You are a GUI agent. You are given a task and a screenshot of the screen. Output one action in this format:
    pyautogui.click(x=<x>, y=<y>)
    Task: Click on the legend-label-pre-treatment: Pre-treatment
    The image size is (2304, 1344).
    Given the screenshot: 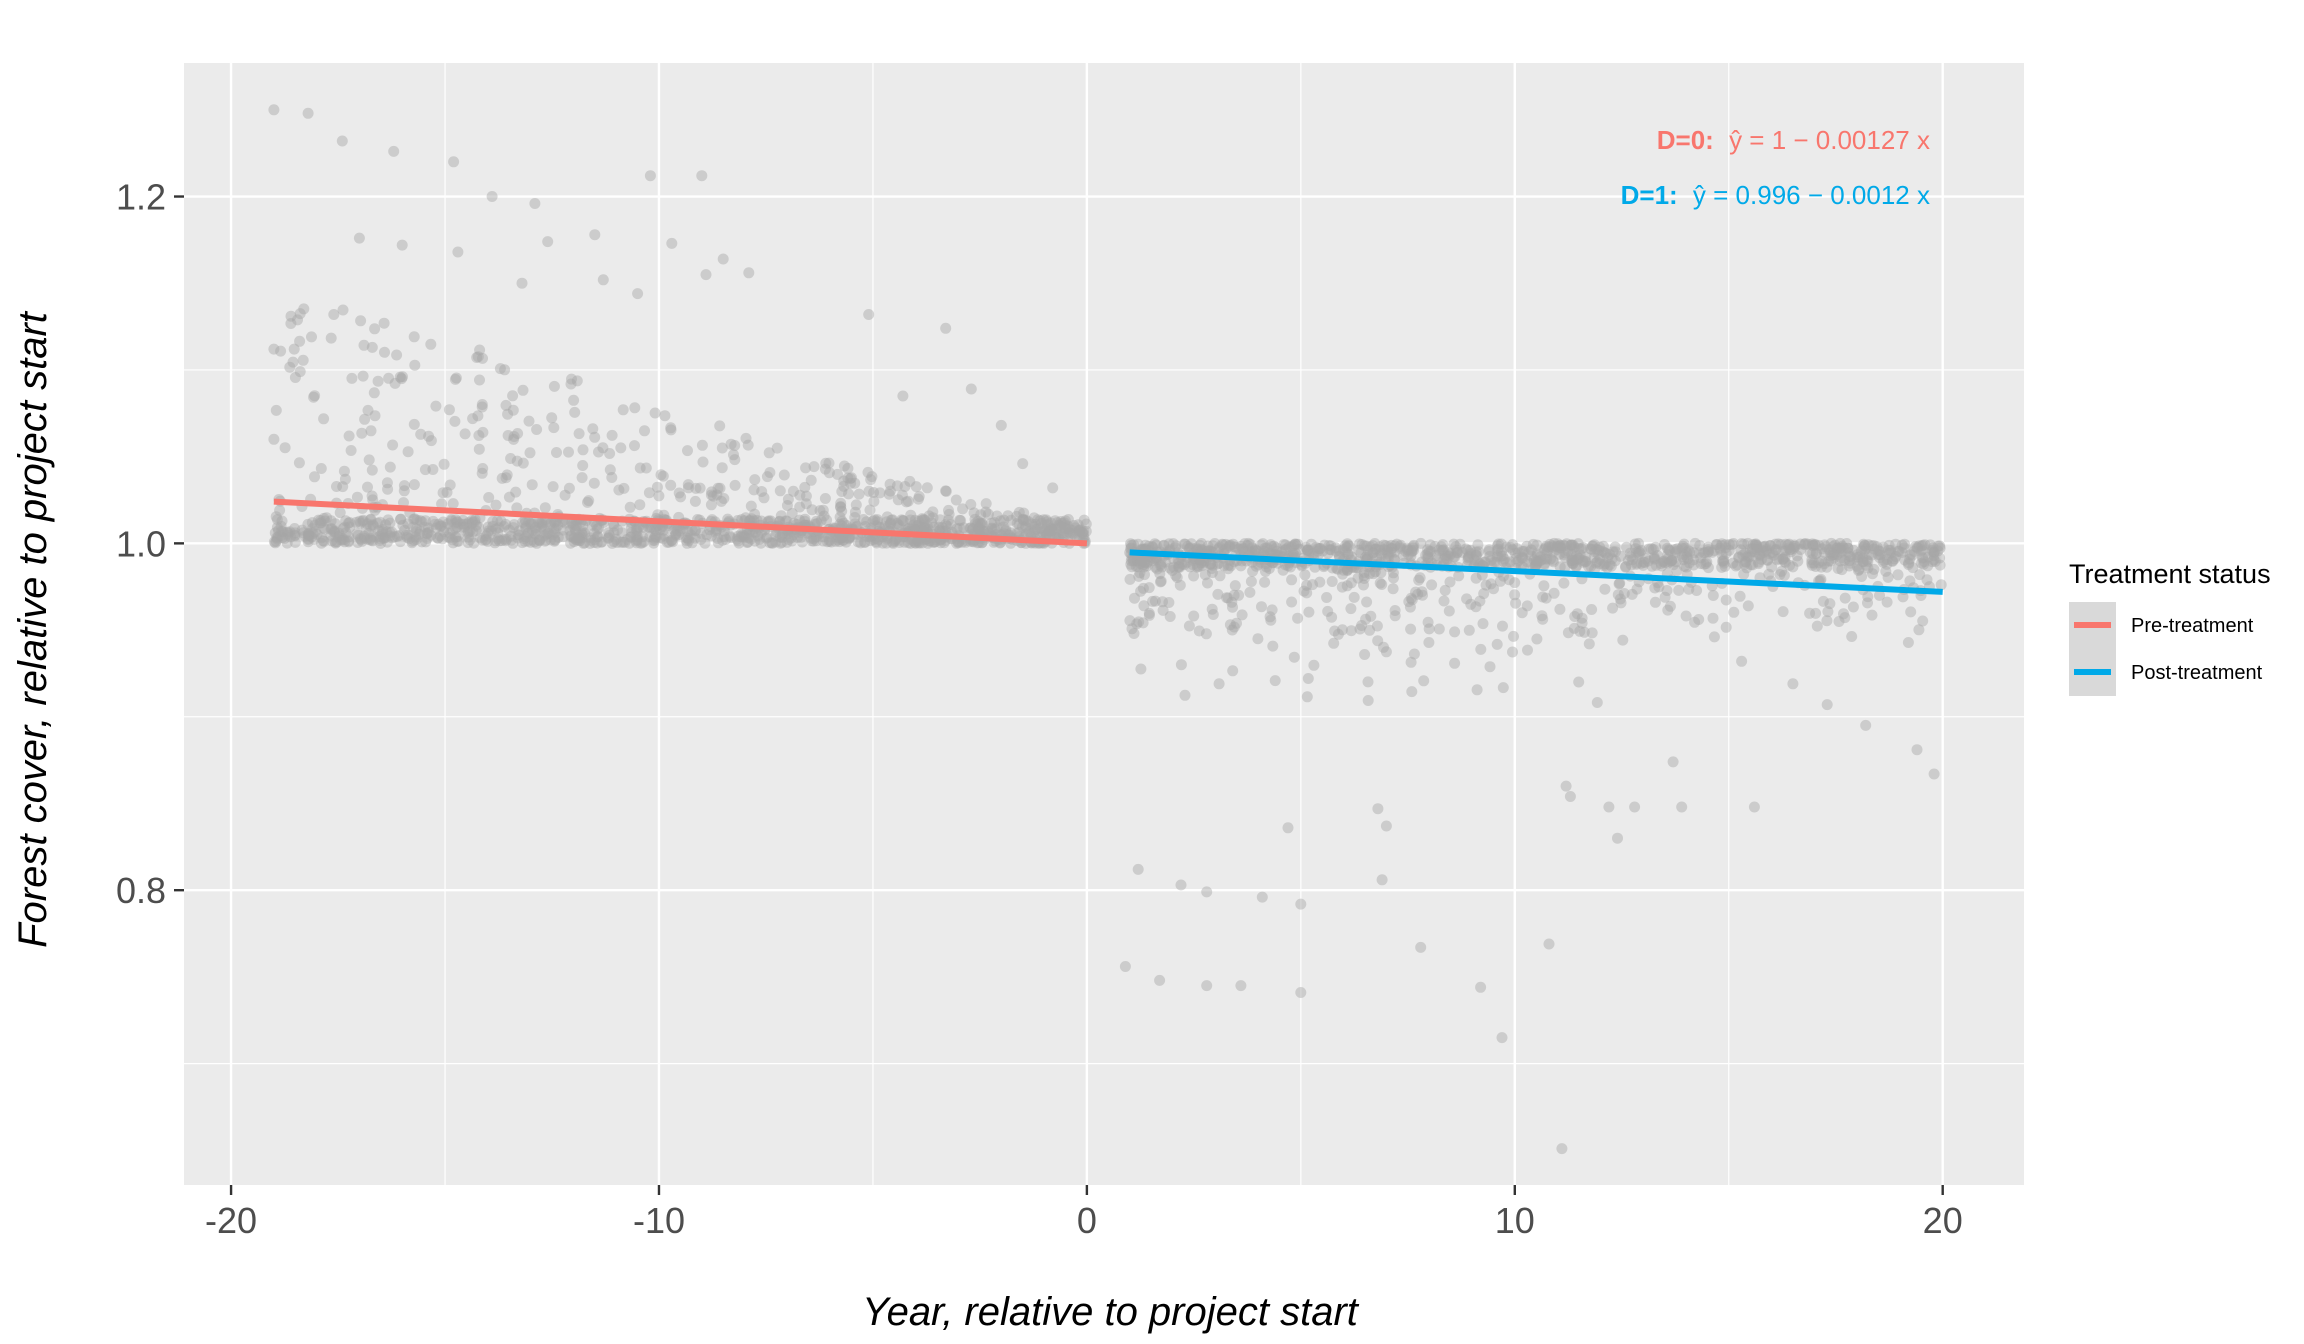 What is the action you would take?
    pyautogui.click(x=2192, y=626)
    